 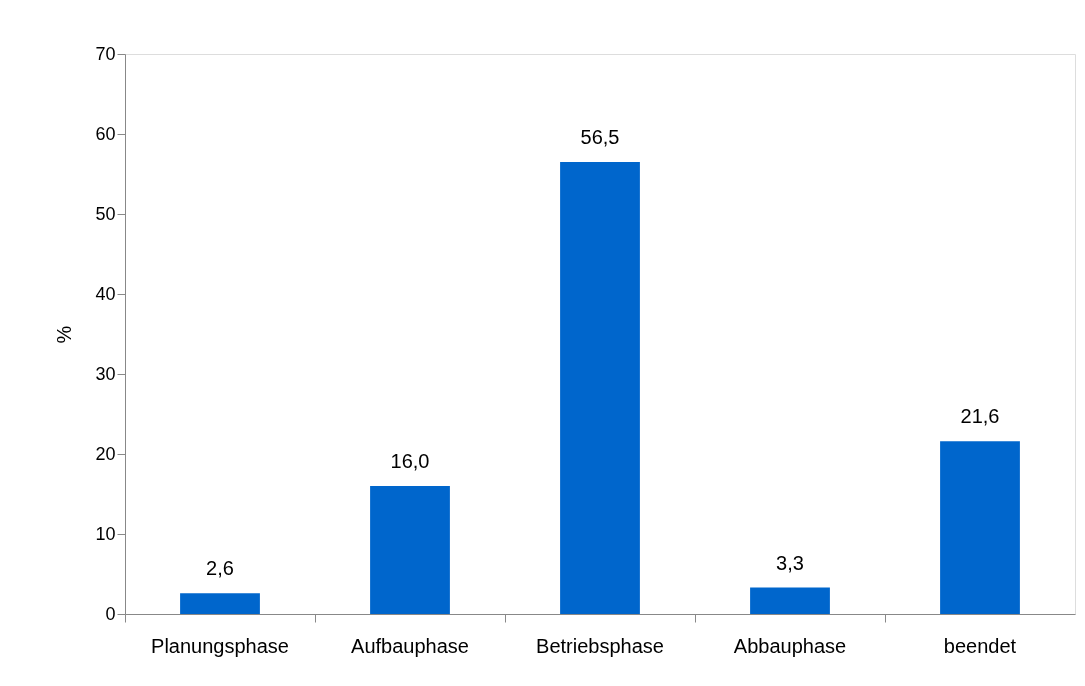 I want to click on x-tick-label: Planungsphase, so click(x=220, y=645).